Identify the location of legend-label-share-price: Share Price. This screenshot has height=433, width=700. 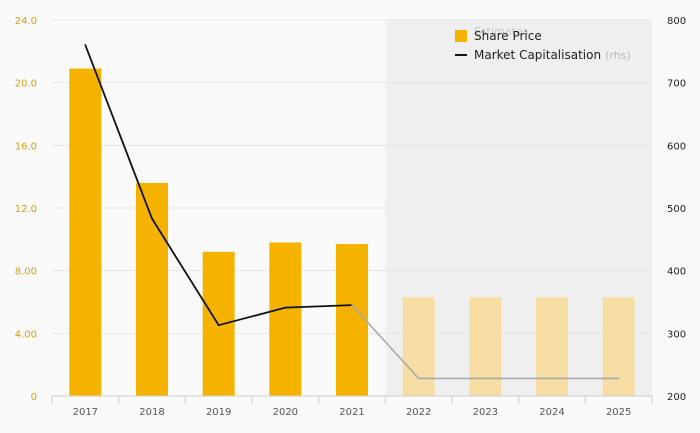
(508, 36).